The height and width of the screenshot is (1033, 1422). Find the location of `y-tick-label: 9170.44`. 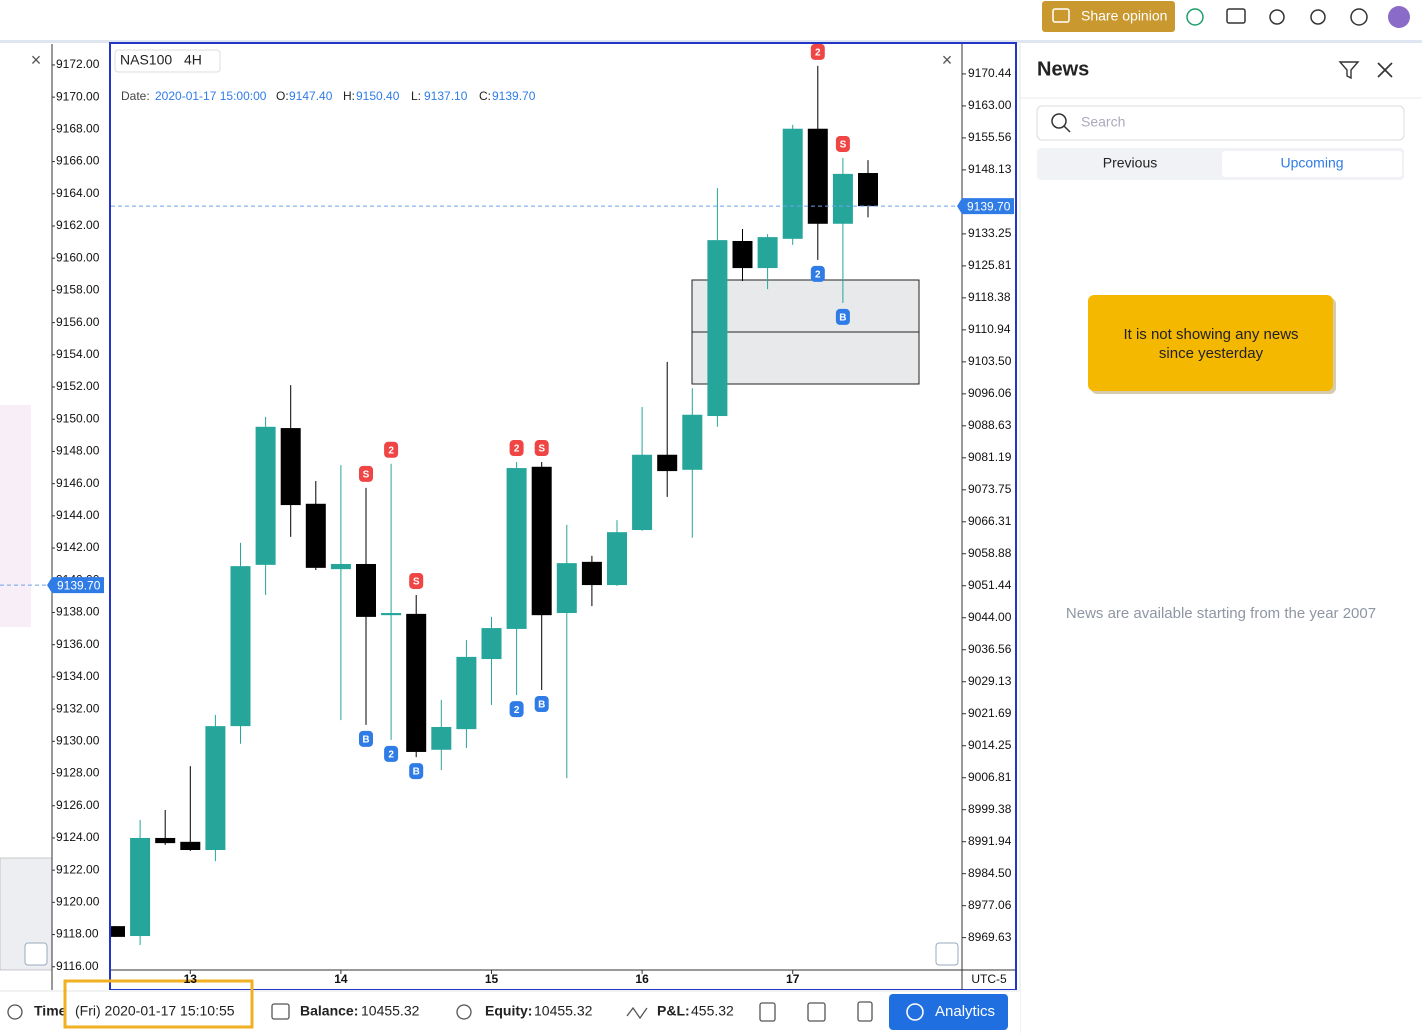

y-tick-label: 9170.44 is located at coordinates (990, 73).